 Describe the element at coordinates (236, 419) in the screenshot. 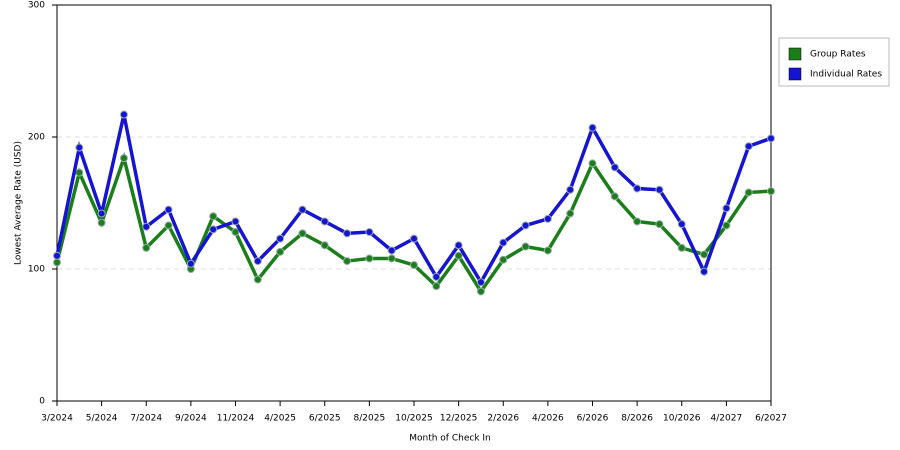

I see `x-tick-label: 11/2024` at that location.